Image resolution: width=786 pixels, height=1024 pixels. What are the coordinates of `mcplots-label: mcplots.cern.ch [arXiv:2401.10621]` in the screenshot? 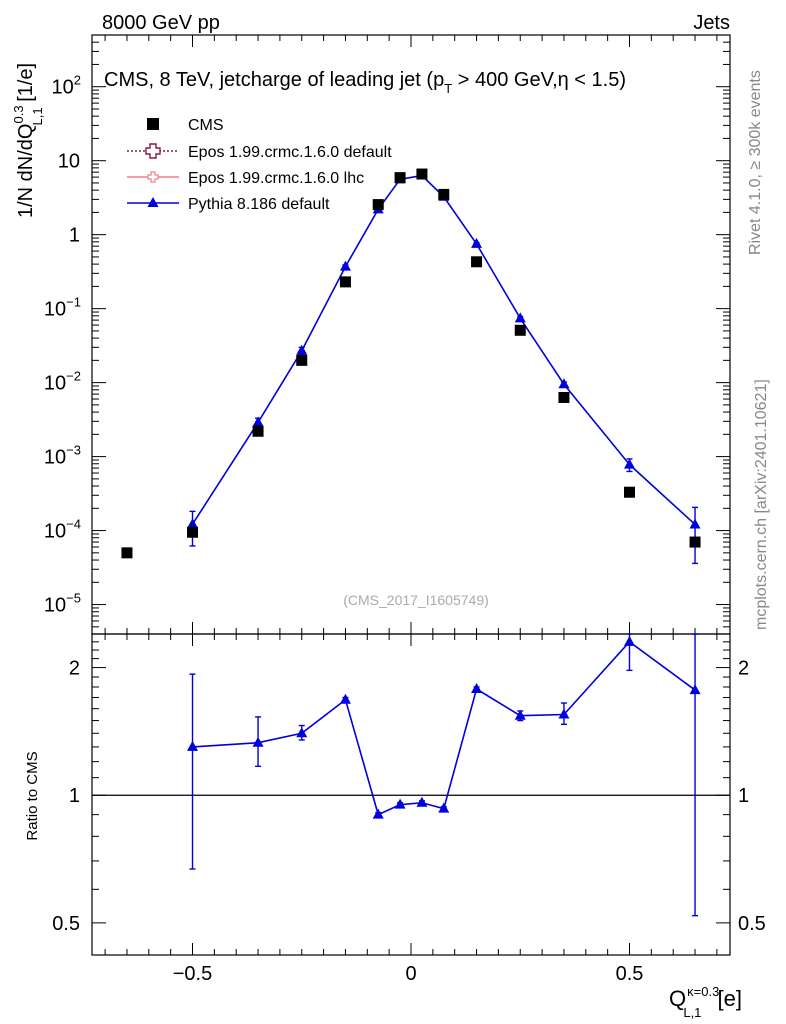 It's located at (761, 504).